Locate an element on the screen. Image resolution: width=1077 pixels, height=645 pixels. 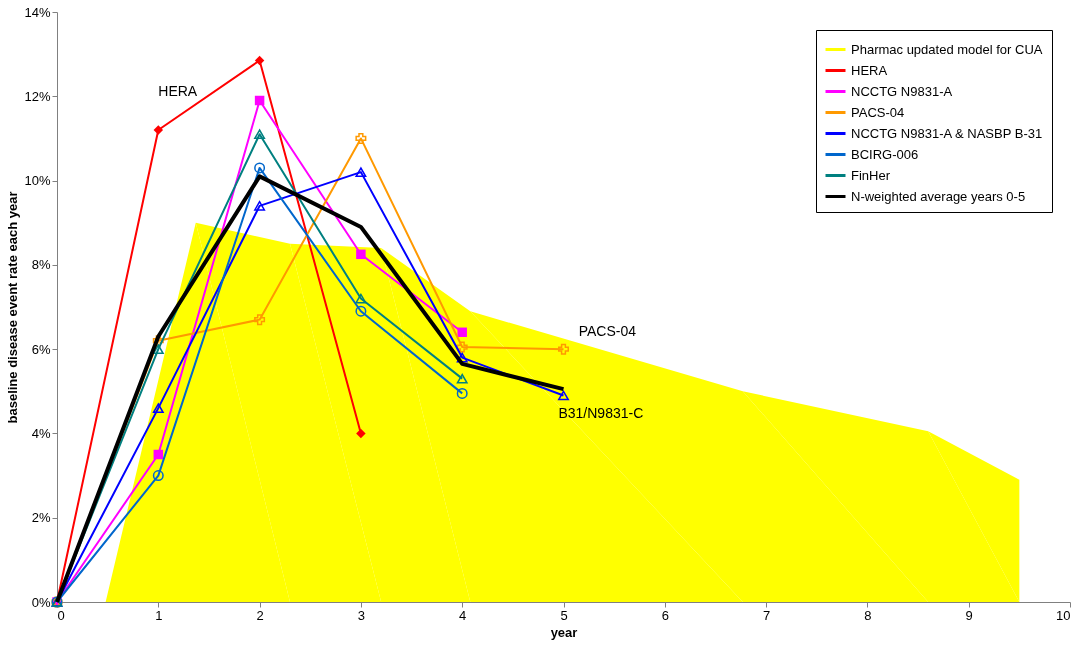
y-tick-label: 14% is located at coordinates (37, 12).